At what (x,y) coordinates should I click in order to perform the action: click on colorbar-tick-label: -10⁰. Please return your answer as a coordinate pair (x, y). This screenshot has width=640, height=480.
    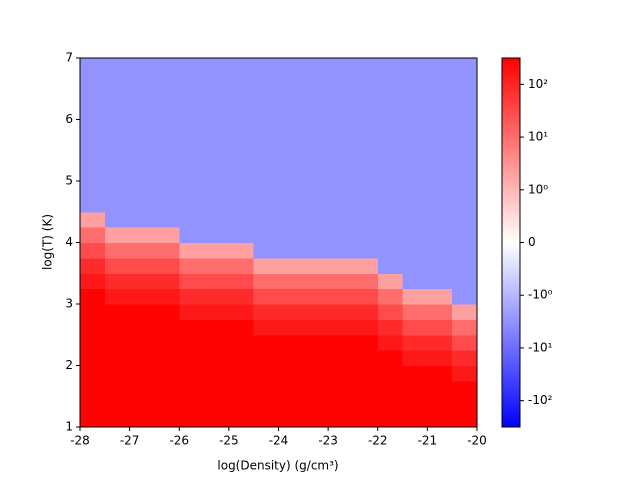
    Looking at the image, I should click on (540, 295).